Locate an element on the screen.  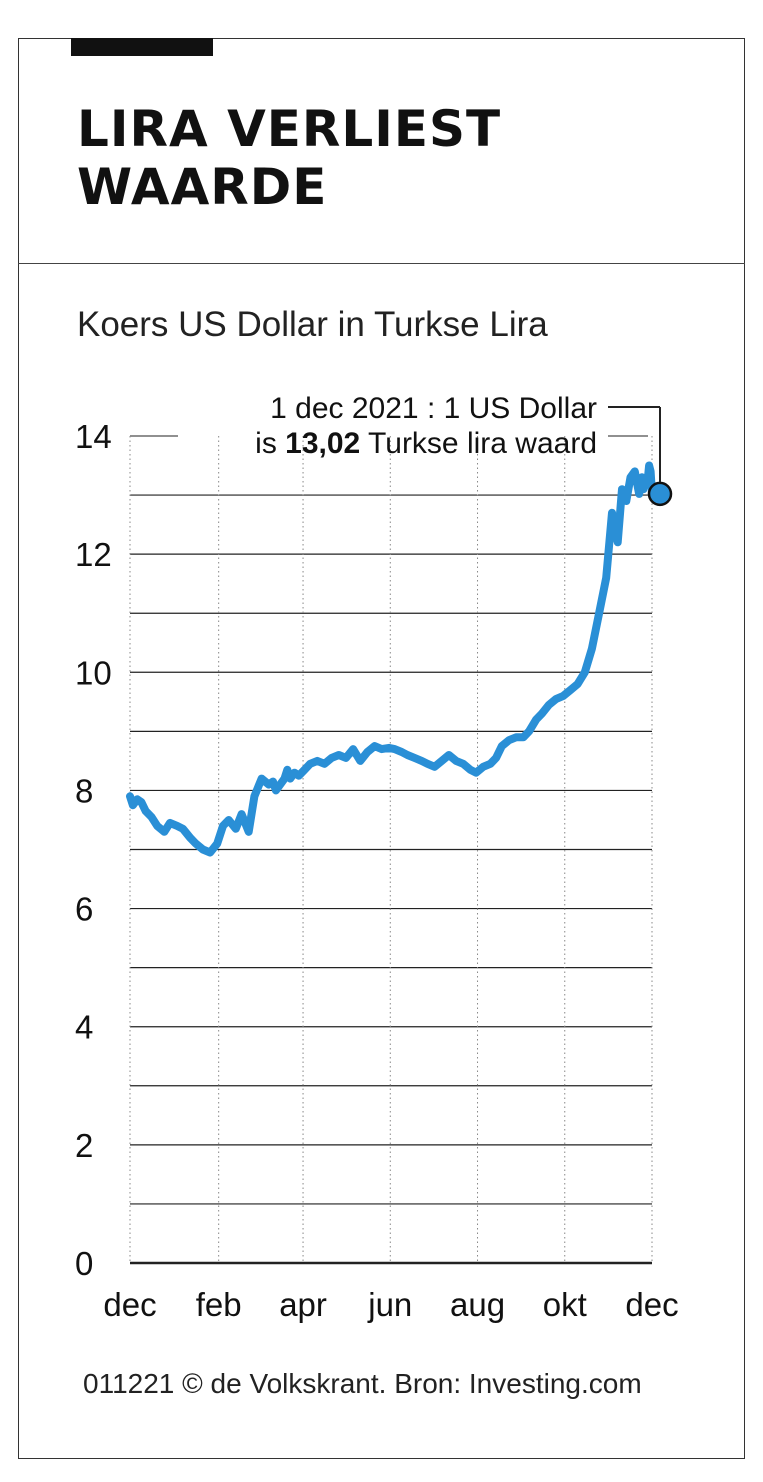
y-tick-label: 6 is located at coordinates (84, 909).